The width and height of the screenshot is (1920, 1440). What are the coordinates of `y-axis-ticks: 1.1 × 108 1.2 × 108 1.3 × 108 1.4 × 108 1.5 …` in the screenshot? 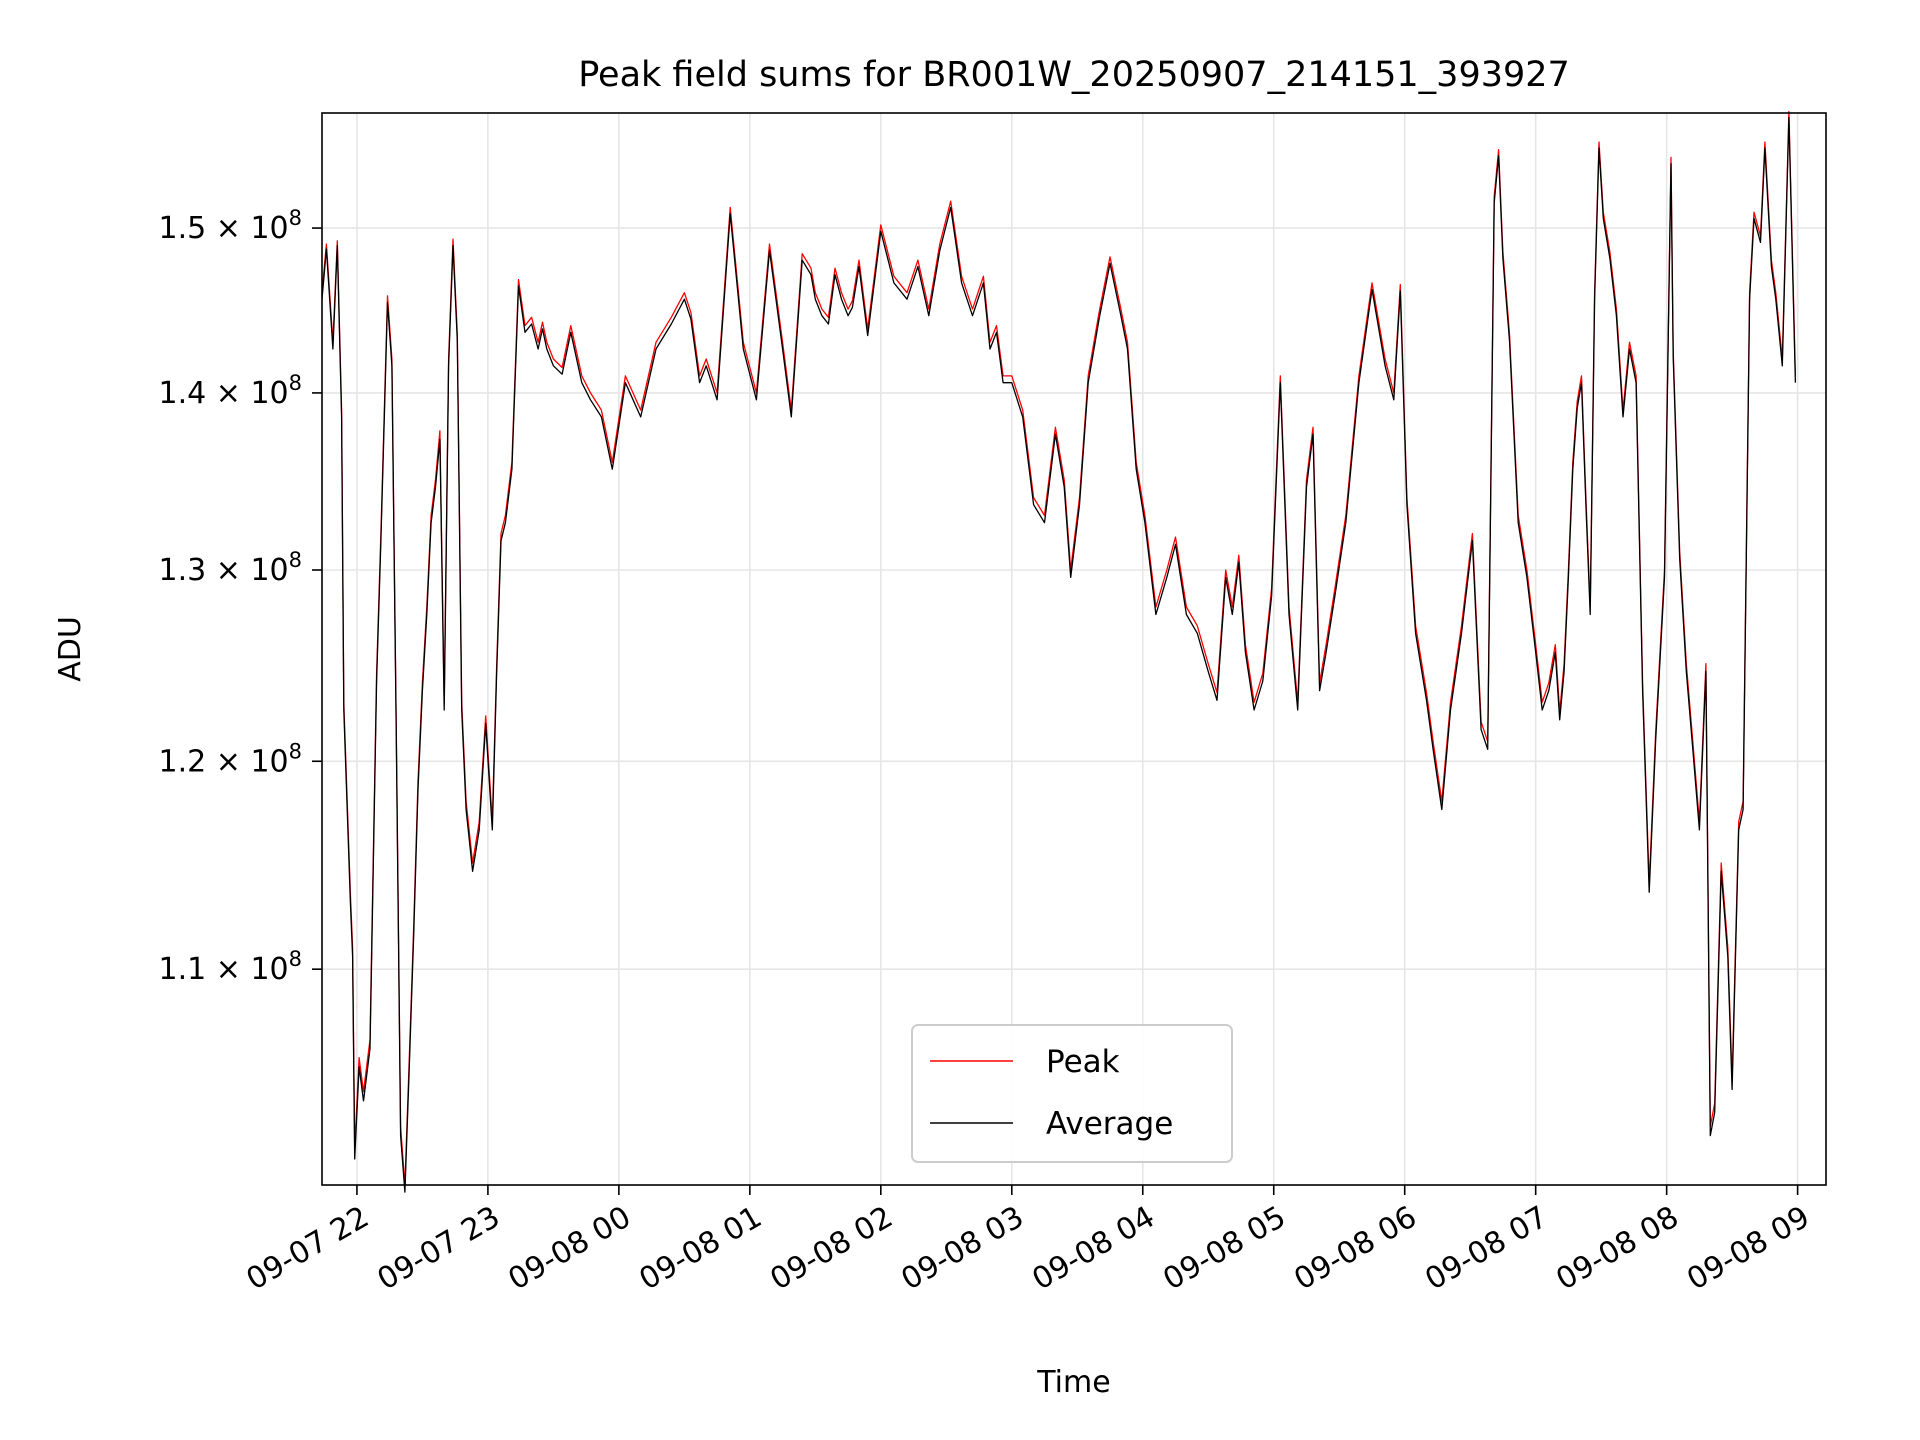 It's located at (240, 596).